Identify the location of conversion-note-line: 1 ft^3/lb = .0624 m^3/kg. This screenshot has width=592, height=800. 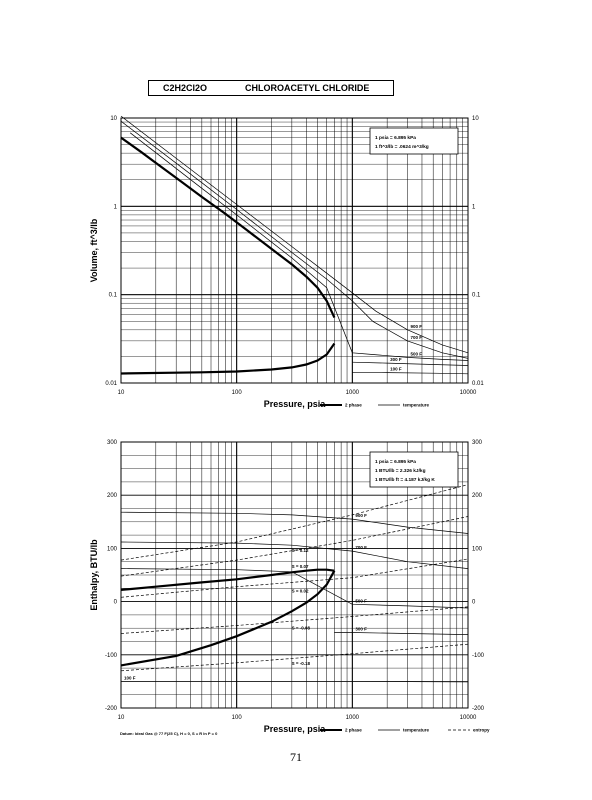
(402, 147).